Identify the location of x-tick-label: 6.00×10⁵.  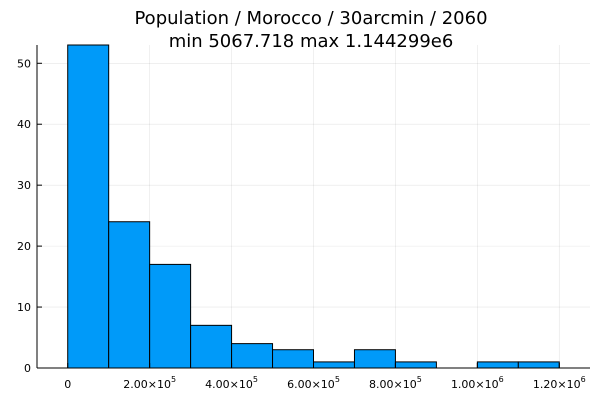
(313, 383).